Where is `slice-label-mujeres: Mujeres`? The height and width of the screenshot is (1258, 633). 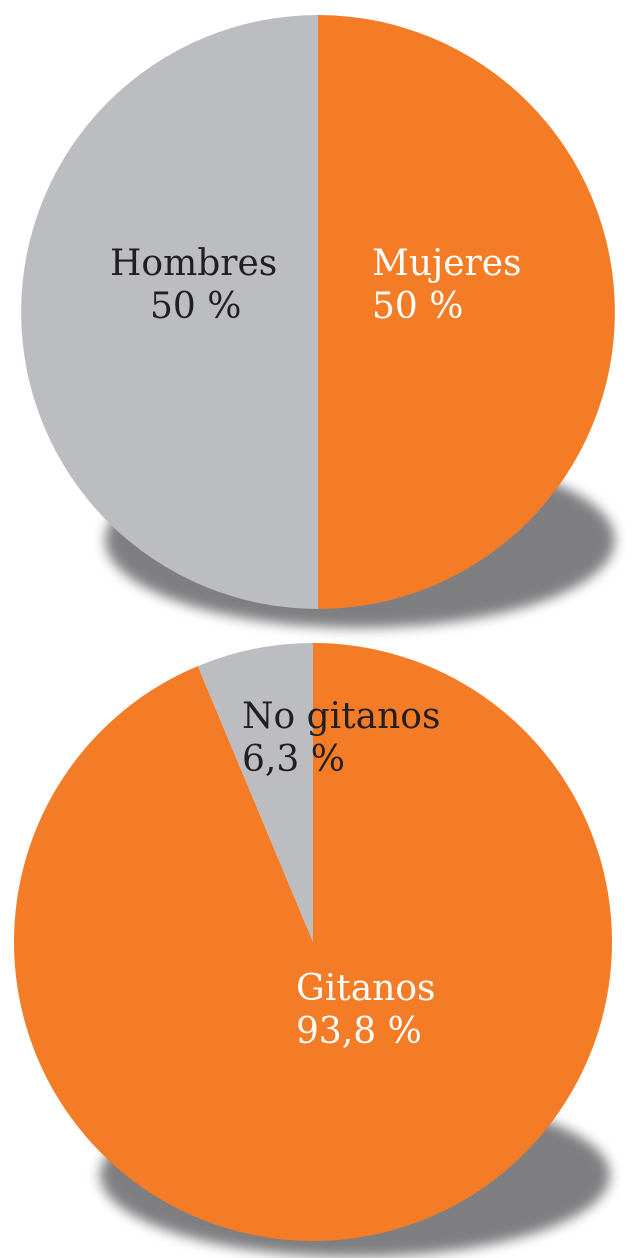 slice-label-mujeres: Mujeres is located at coordinates (447, 263).